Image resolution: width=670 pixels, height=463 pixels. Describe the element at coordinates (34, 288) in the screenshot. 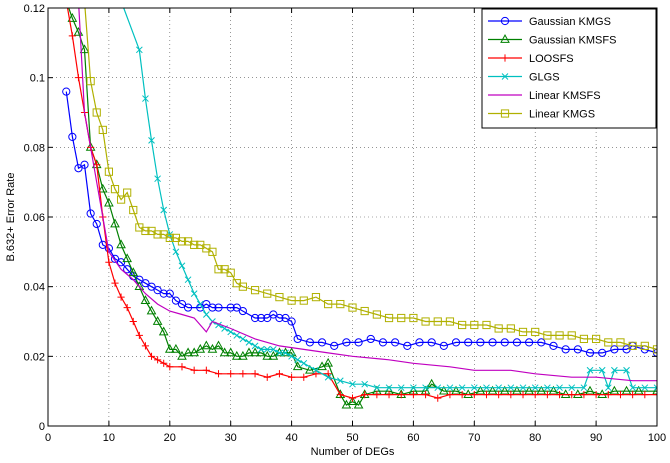

I see `y-tick-label: 0.04` at that location.